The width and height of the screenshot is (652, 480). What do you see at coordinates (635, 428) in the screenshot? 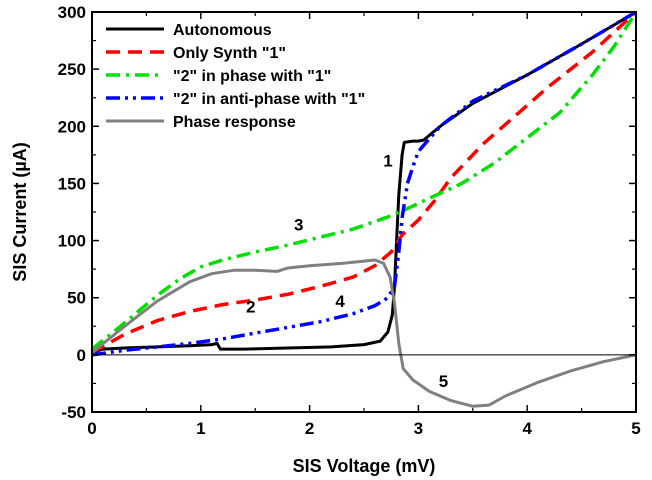
I see `x-tick-label: 5` at bounding box center [635, 428].